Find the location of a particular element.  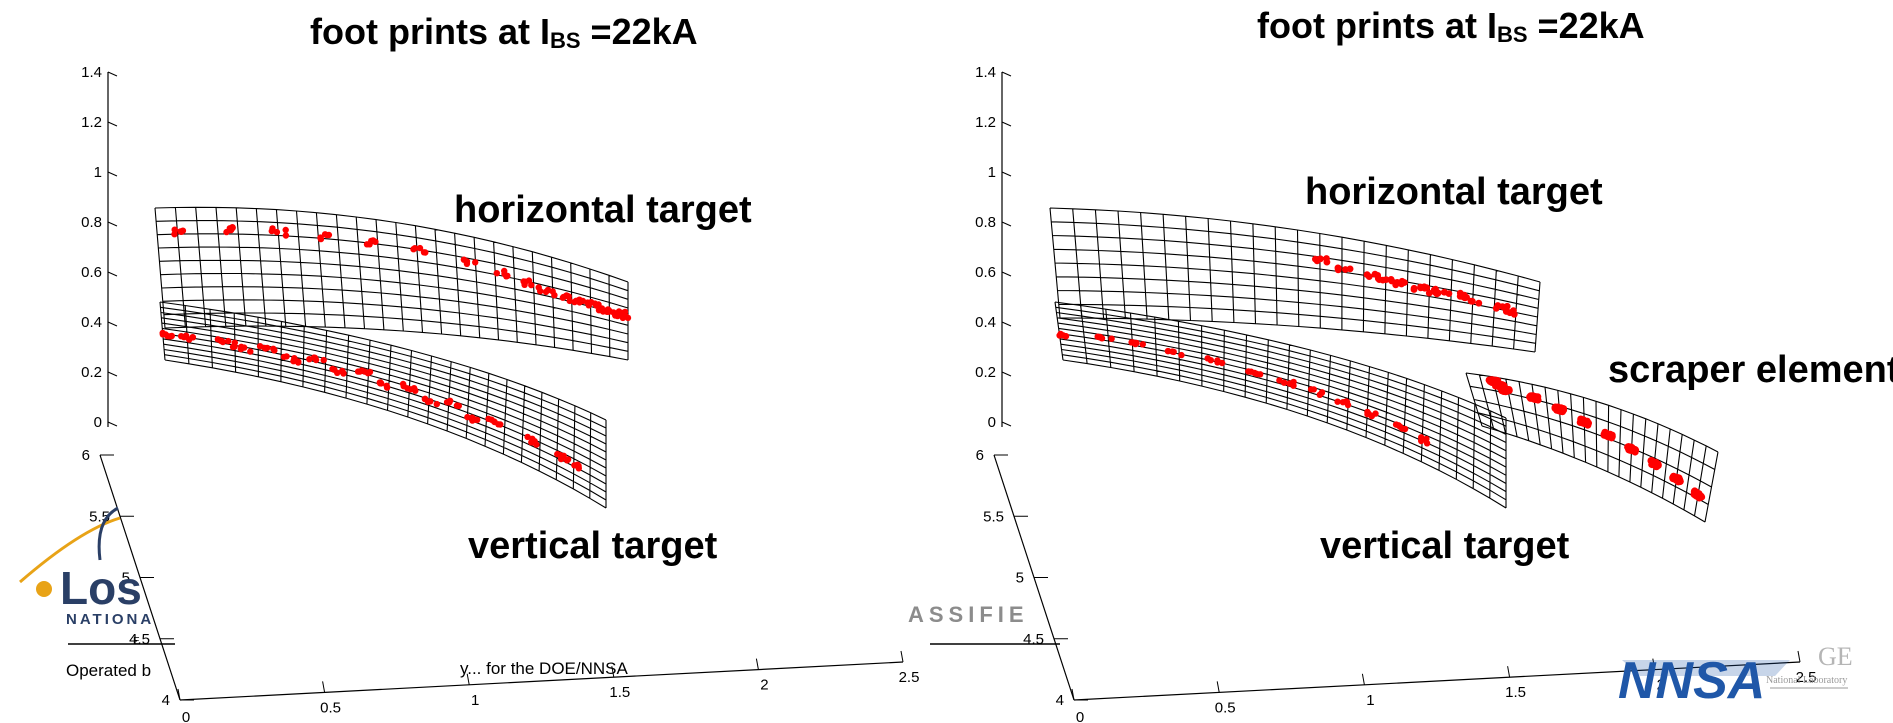

x-tick-label: 2 is located at coordinates (764, 685).